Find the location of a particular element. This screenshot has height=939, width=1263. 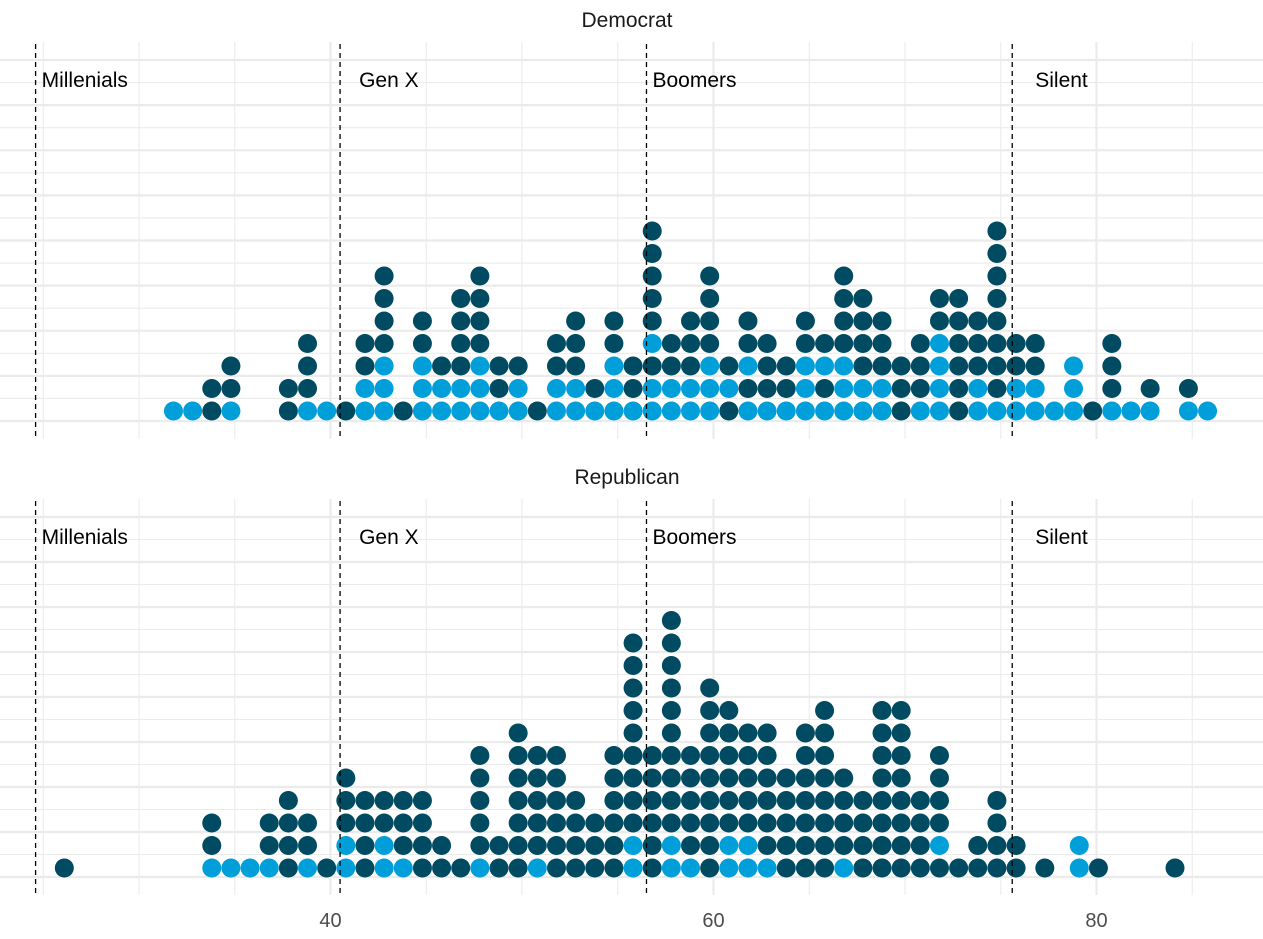

x-tick-label: 80 is located at coordinates (1096, 921).